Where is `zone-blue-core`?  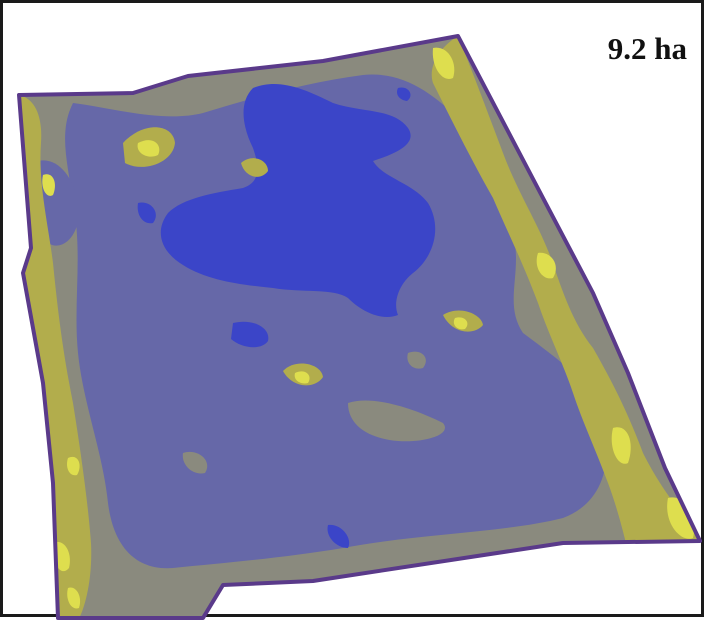
zone-blue-core is located at coordinates (298, 200).